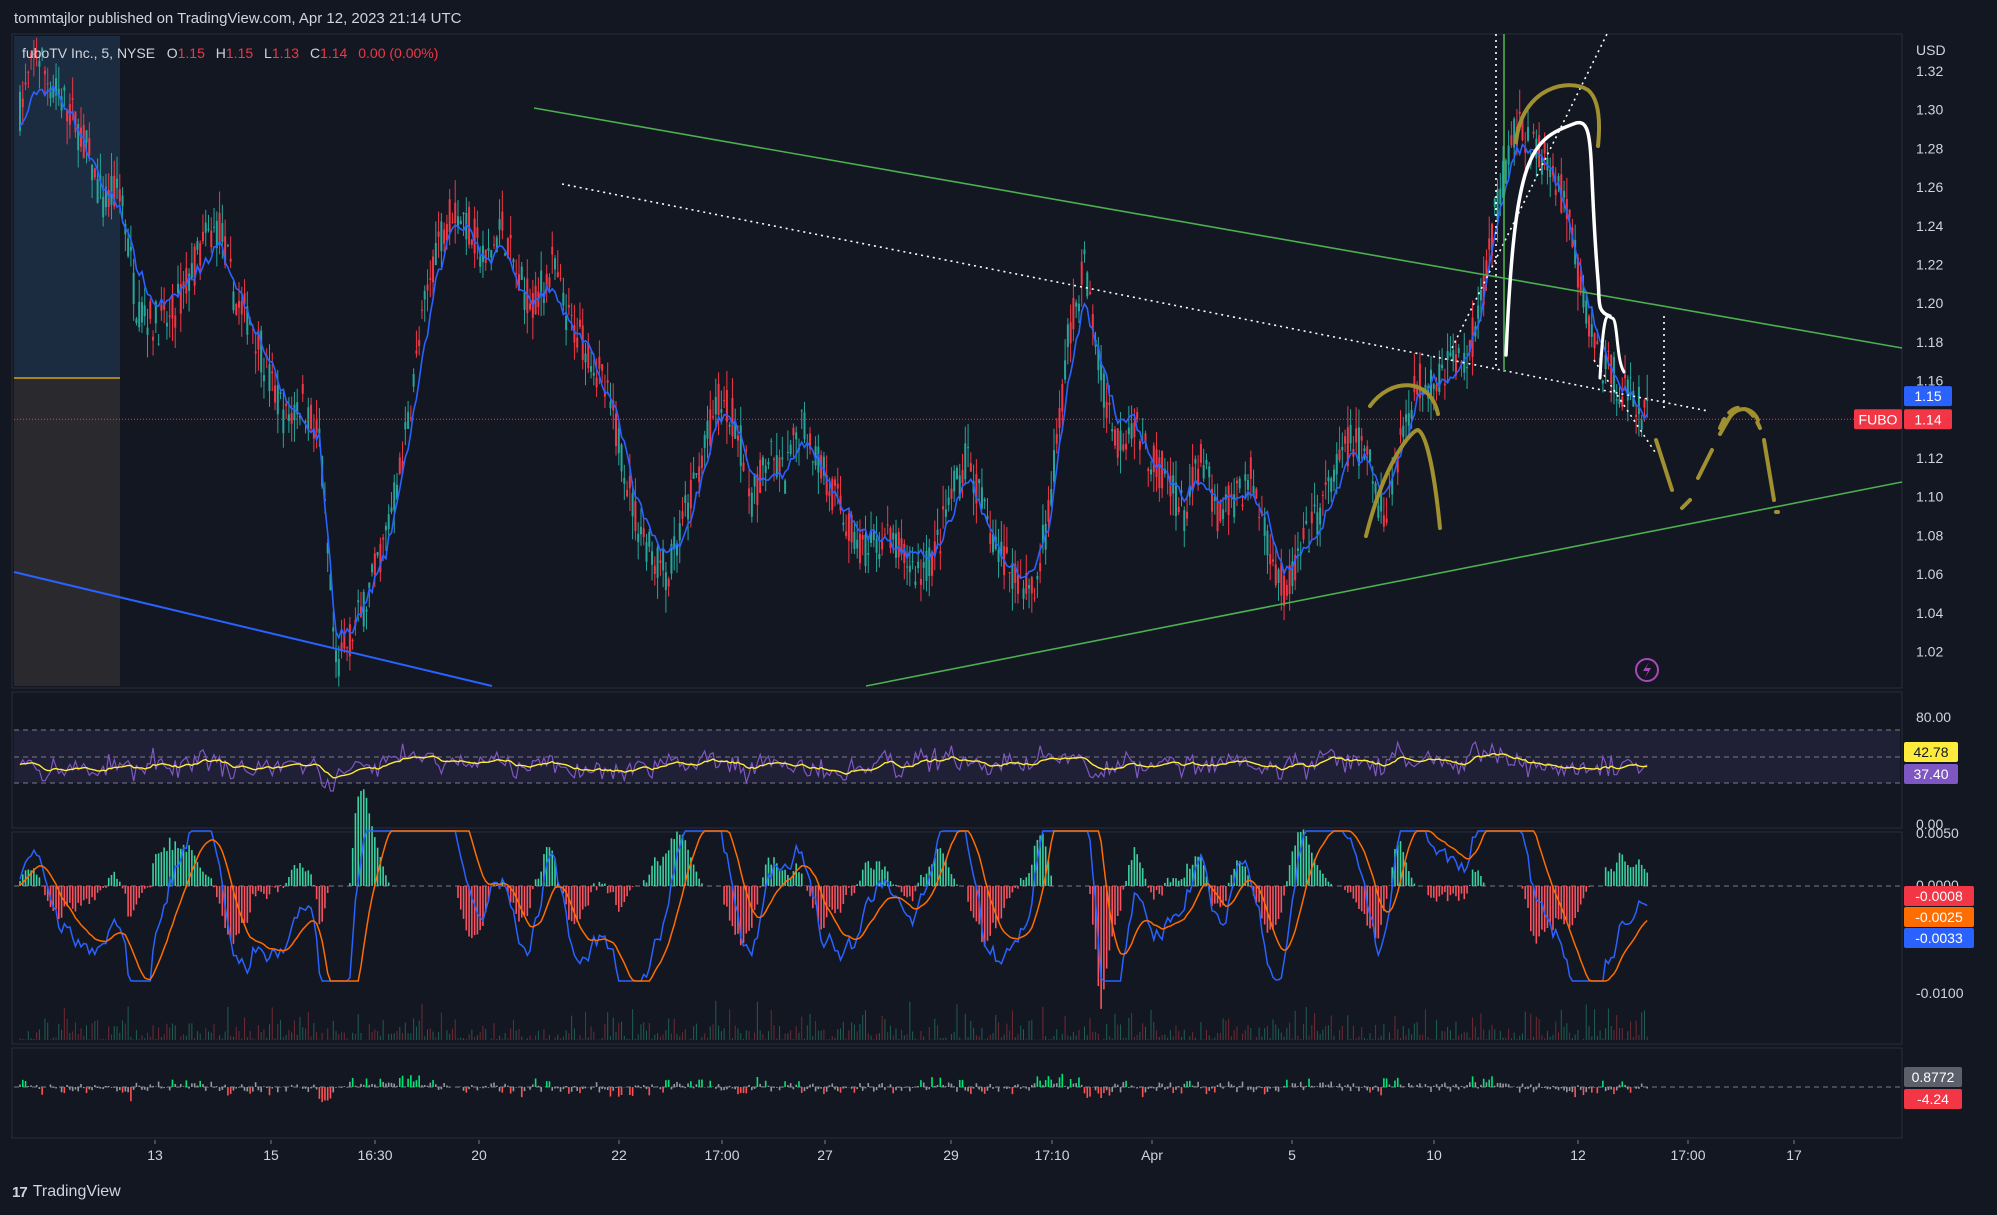 This screenshot has width=1997, height=1215. I want to click on x-tick-label: 12, so click(1578, 1155).